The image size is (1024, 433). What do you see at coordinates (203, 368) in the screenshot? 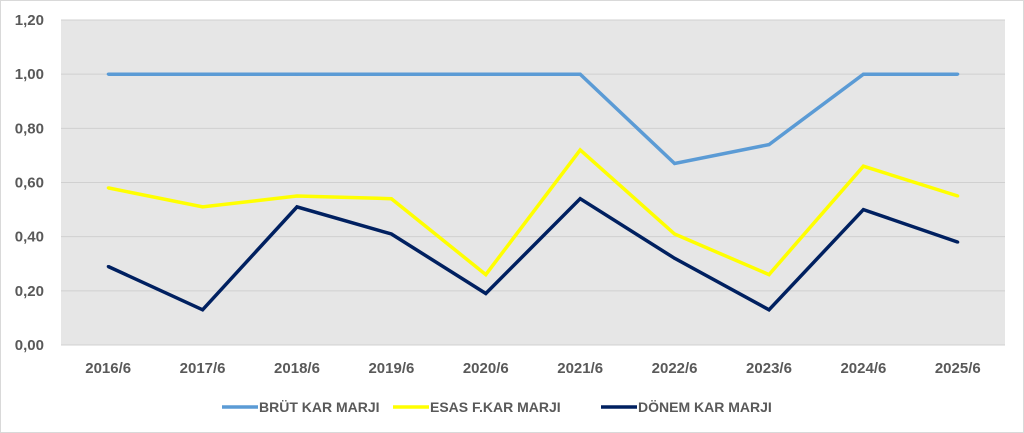
I see `x-tick-label: 2017/6` at bounding box center [203, 368].